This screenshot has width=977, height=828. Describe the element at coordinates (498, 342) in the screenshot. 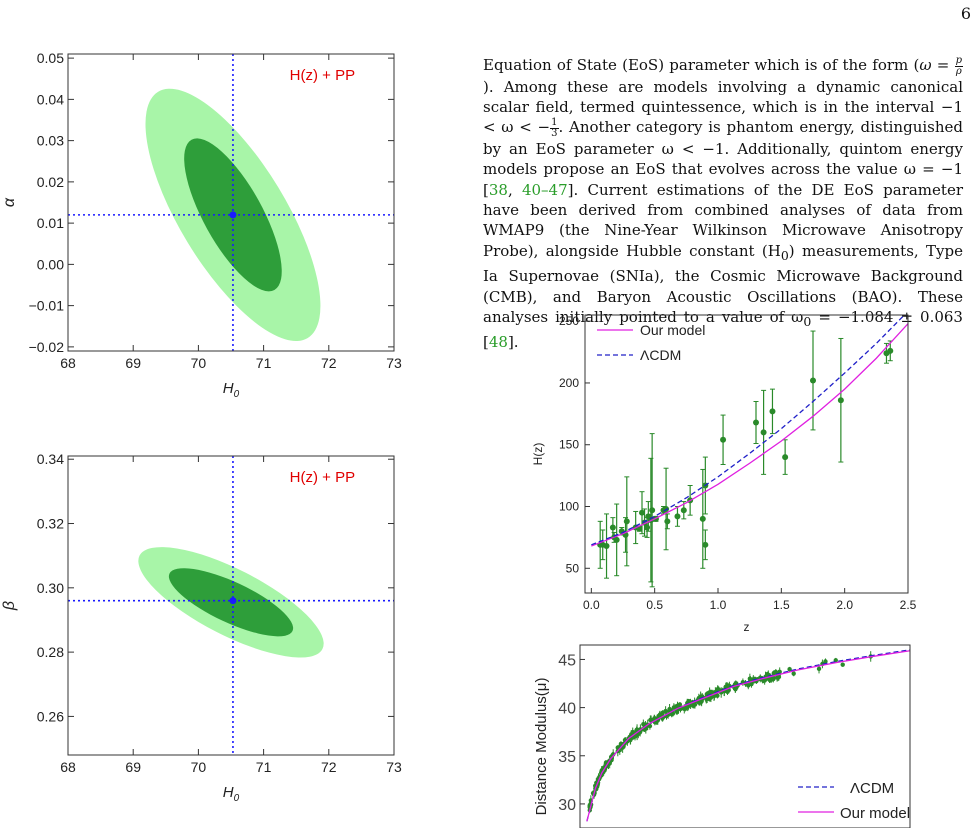

I see `citation-link: 48` at that location.